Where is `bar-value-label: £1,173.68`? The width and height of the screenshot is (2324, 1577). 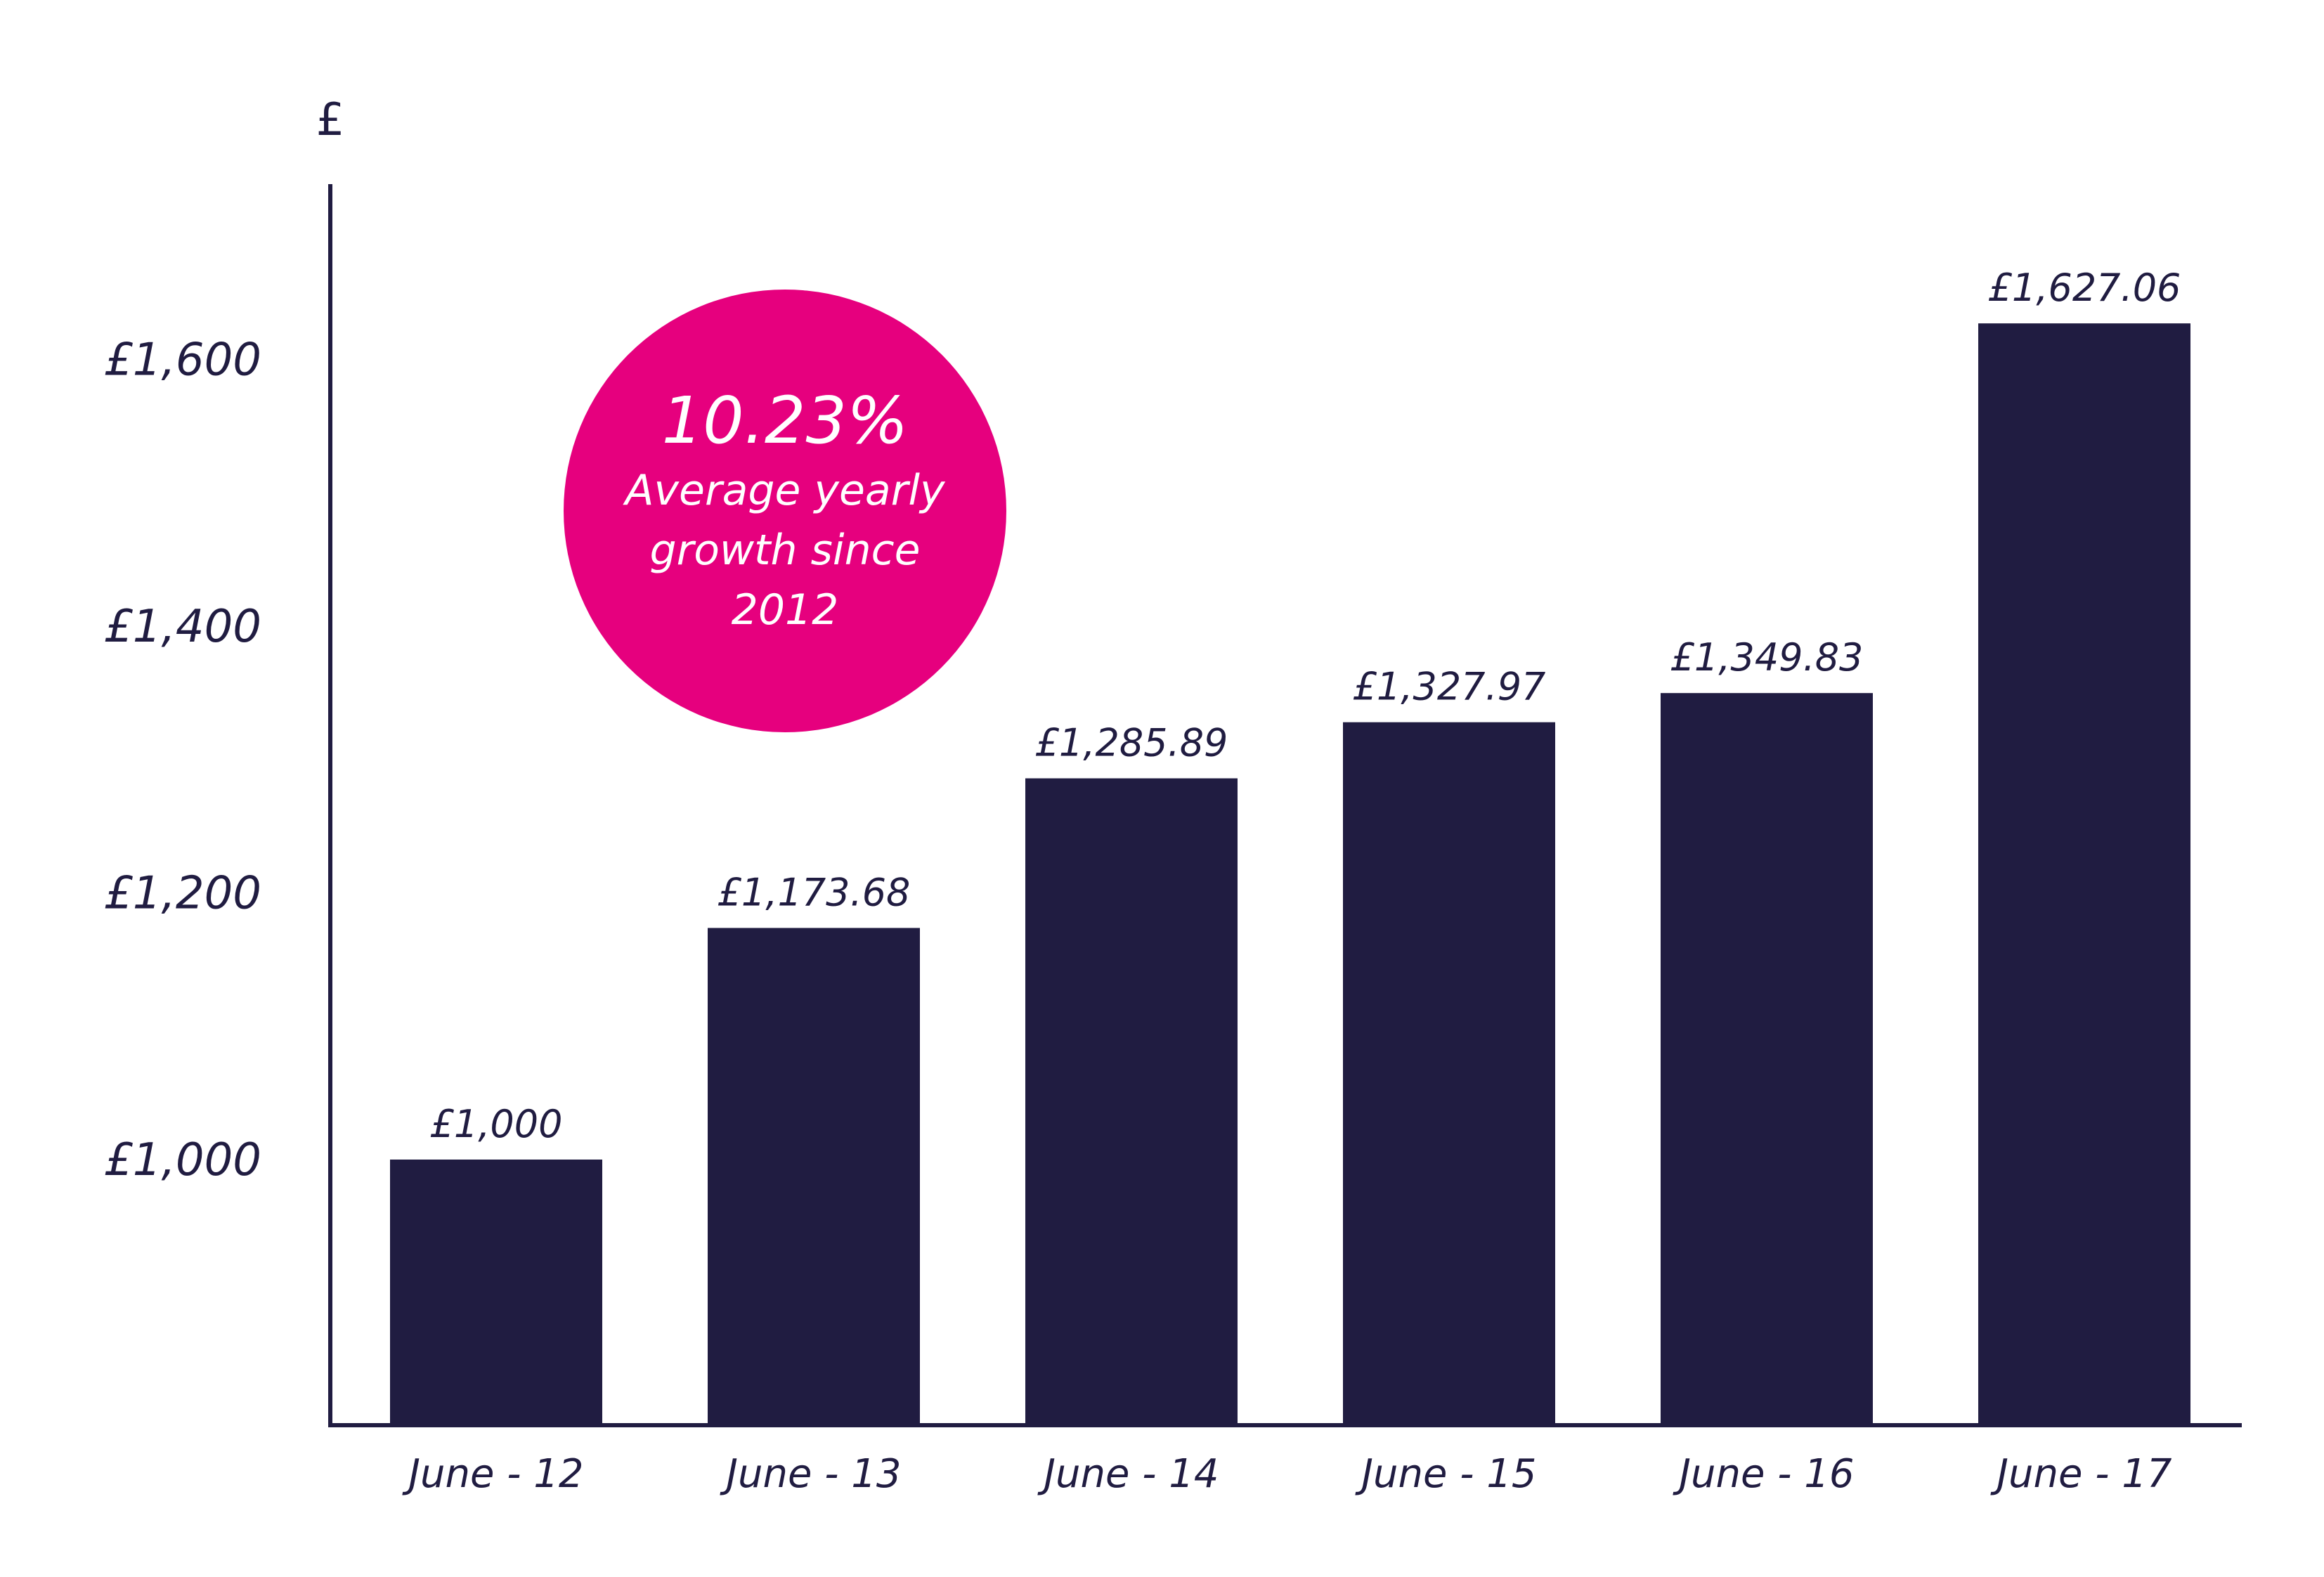 bar-value-label: £1,173.68 is located at coordinates (815, 892).